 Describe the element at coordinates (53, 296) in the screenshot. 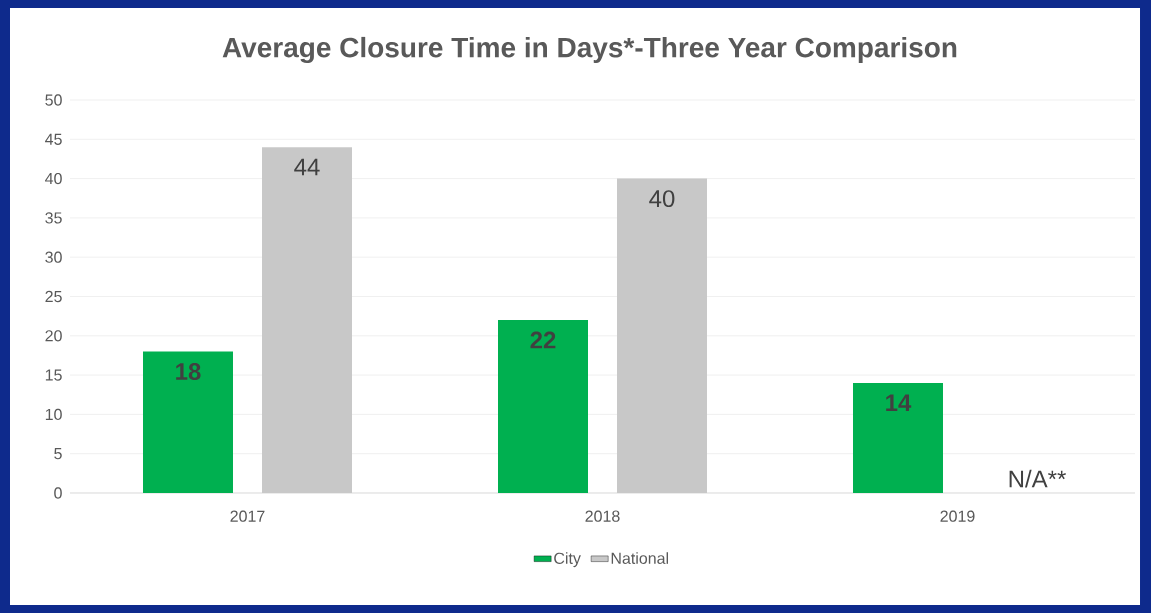

I see `y-tick-label: 25` at that location.